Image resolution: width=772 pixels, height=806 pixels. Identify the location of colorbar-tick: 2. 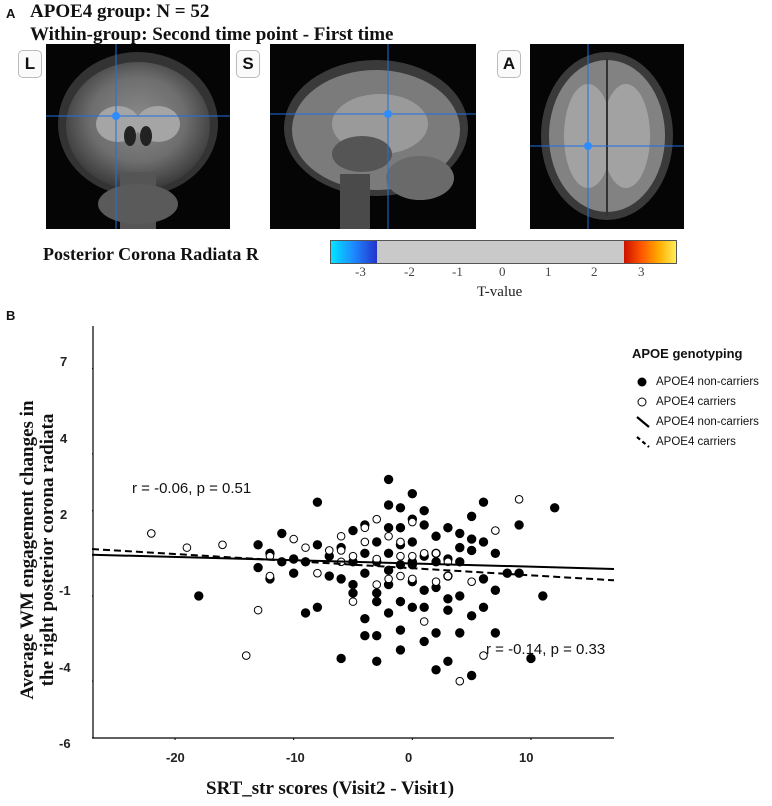
(594, 271).